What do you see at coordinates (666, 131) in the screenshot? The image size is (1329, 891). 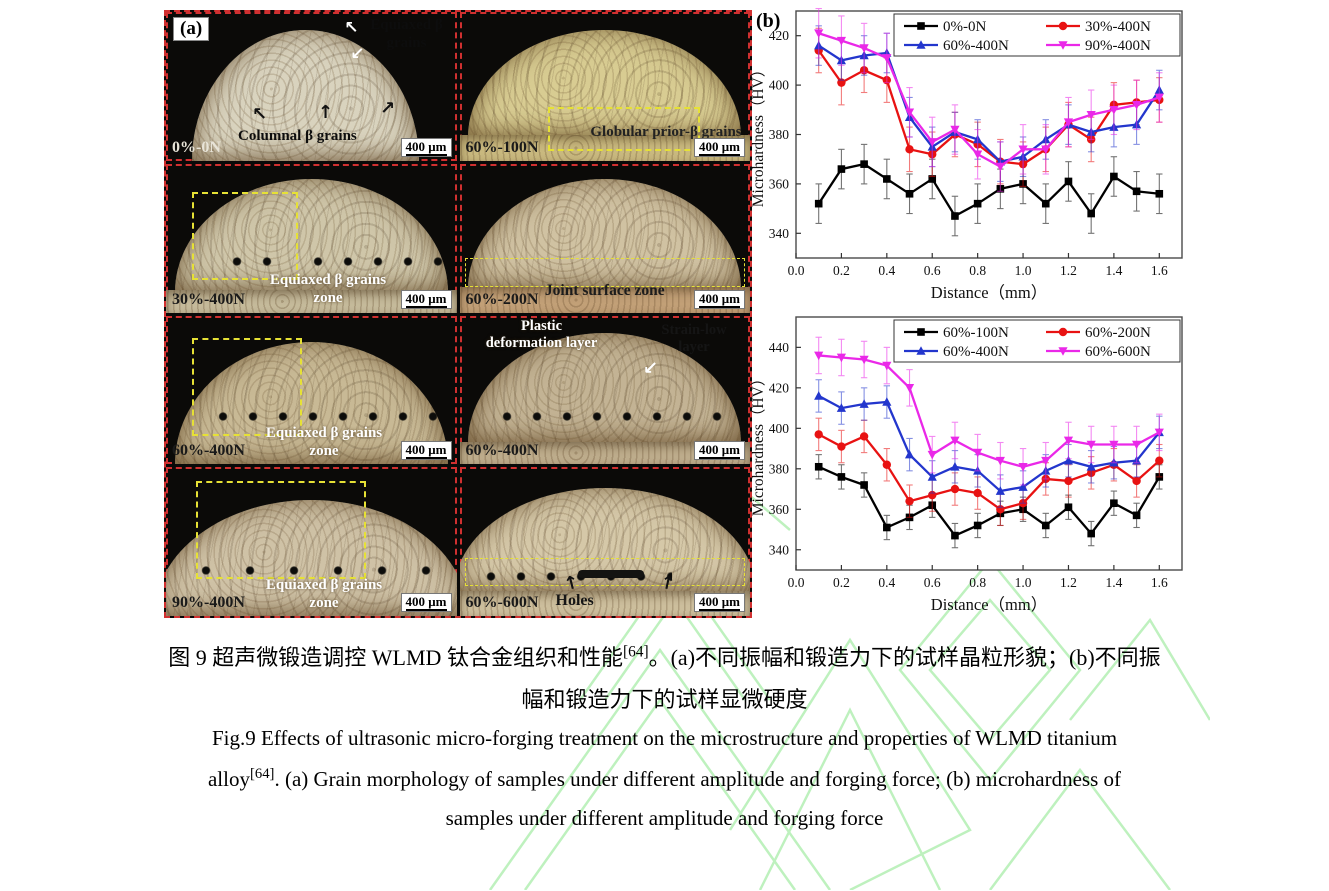 I see `annotation-globular-grains: Globular prior-β grains` at bounding box center [666, 131].